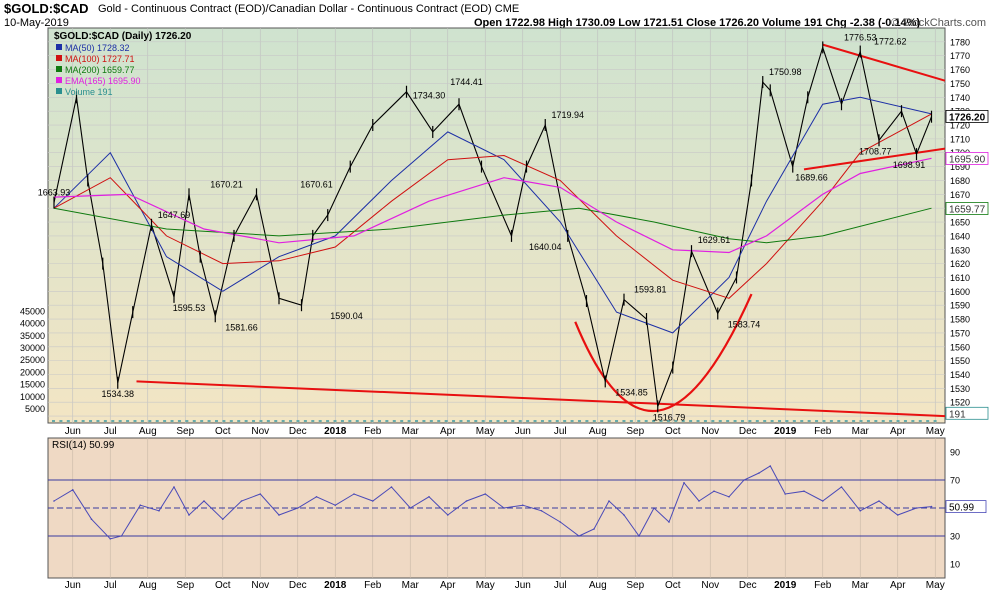  What do you see at coordinates (492, 225) in the screenshot?
I see `series-line-ma-200-` at bounding box center [492, 225].